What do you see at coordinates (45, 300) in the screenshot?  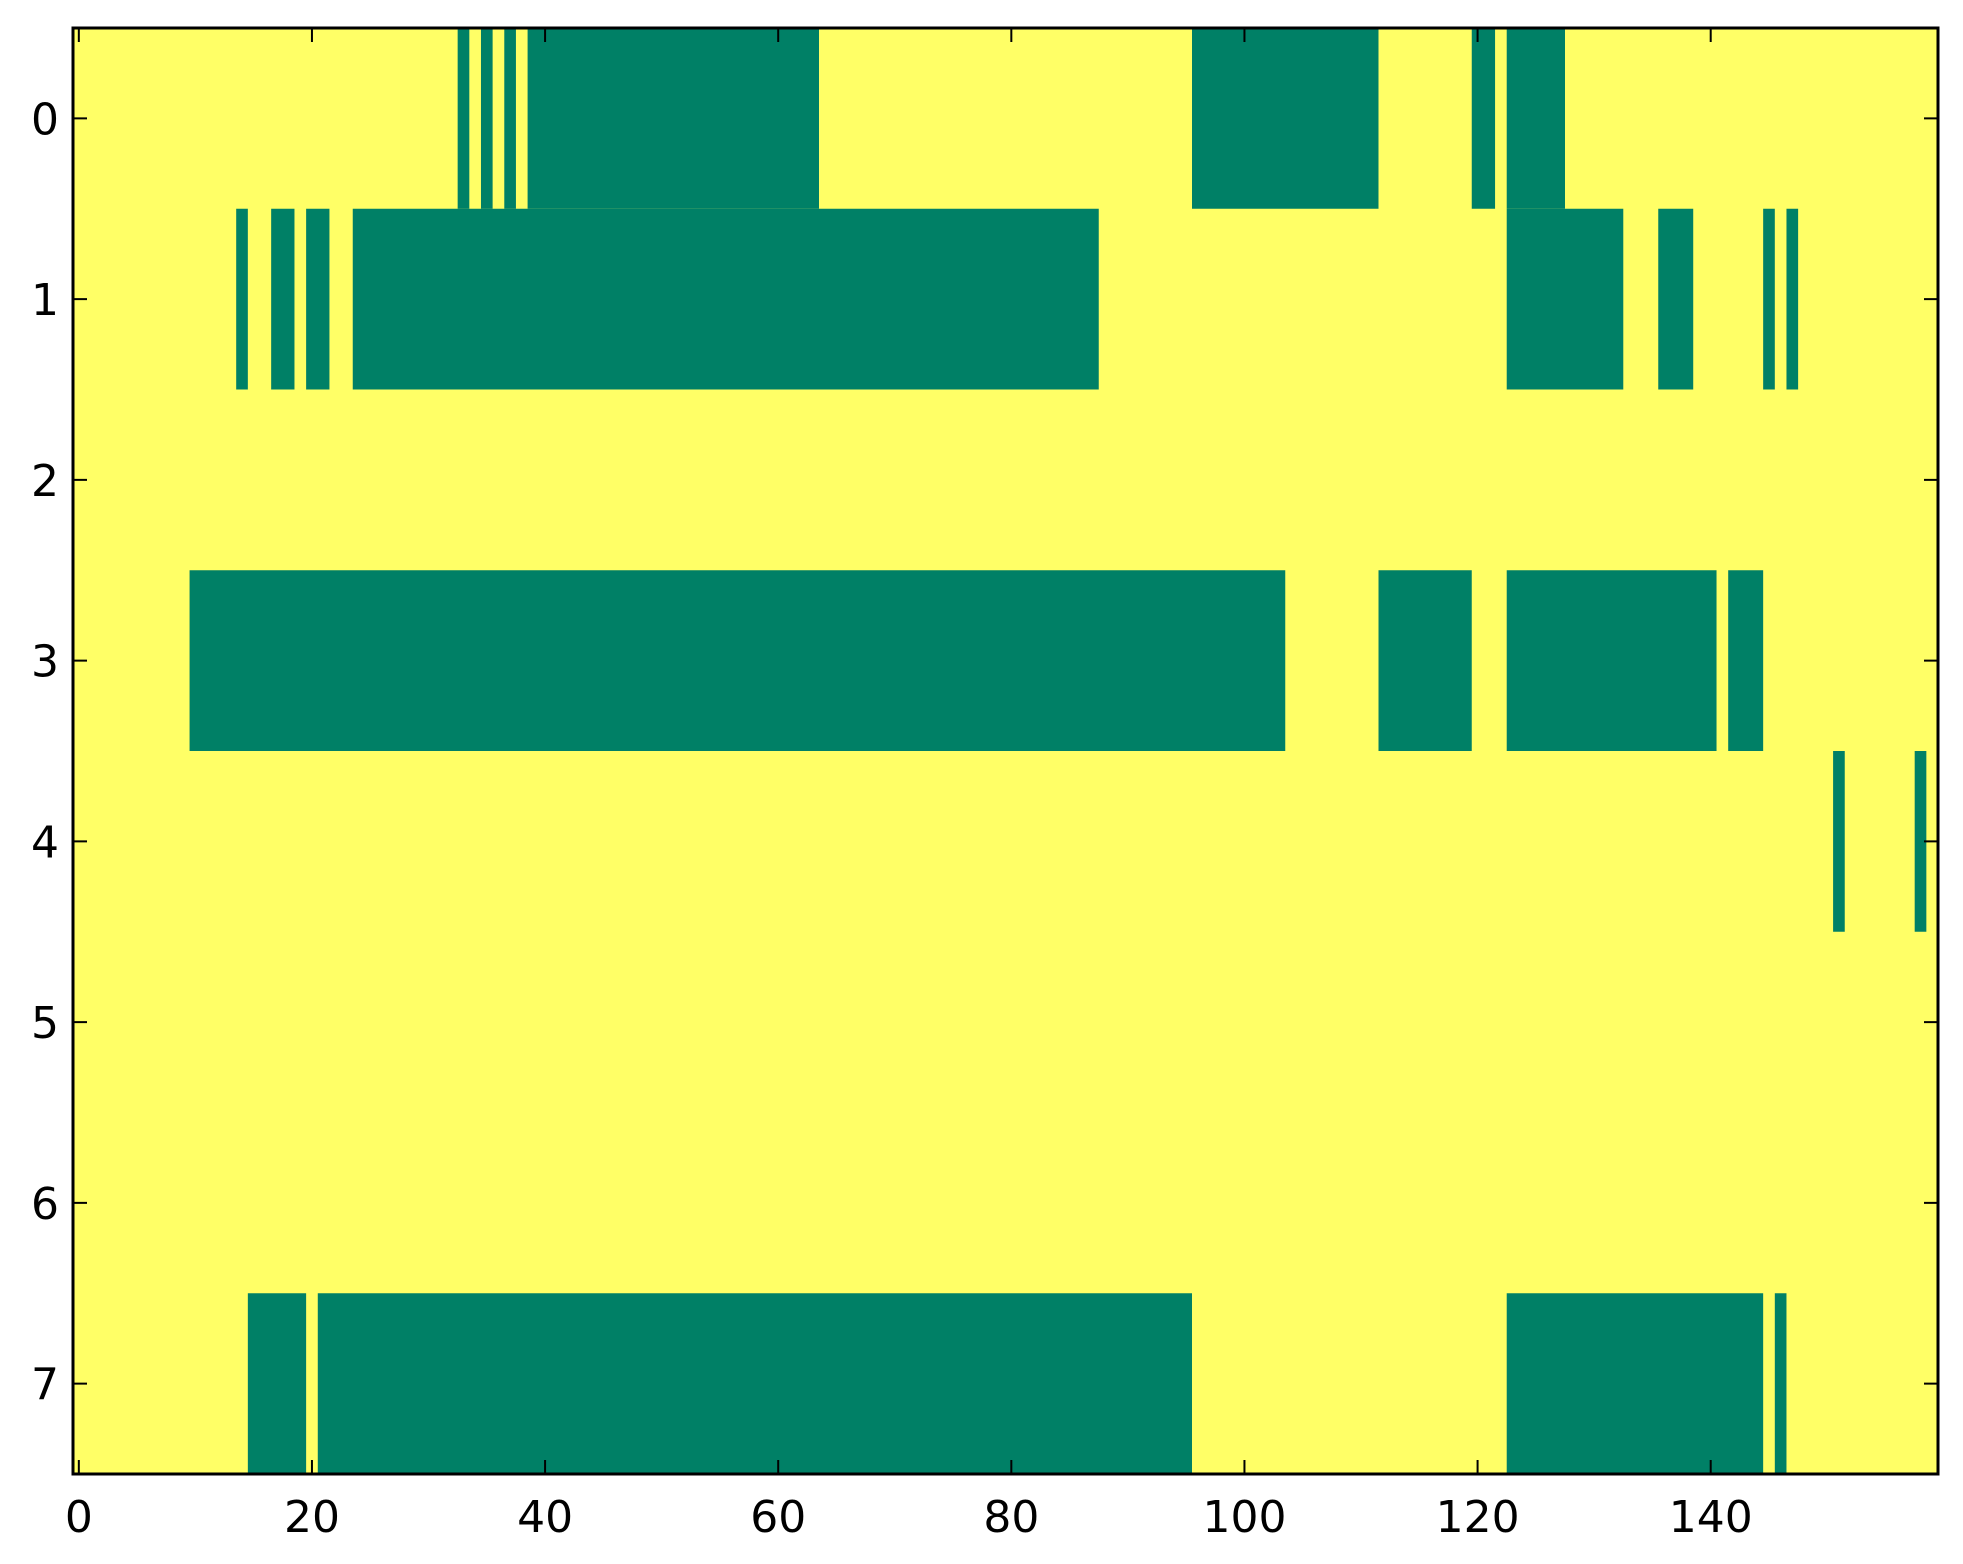 I see `y-tick-label: 1` at bounding box center [45, 300].